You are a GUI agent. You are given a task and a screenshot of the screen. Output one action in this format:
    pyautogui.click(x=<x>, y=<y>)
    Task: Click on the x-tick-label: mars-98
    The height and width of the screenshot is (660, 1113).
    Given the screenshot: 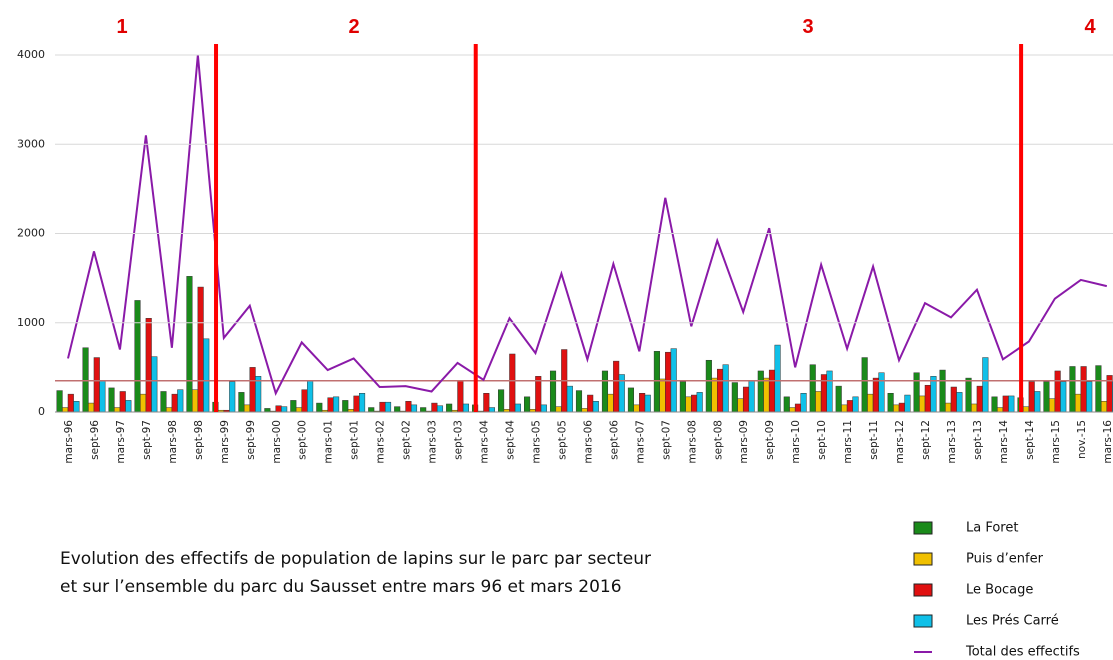 What is the action you would take?
    pyautogui.click(x=173, y=442)
    